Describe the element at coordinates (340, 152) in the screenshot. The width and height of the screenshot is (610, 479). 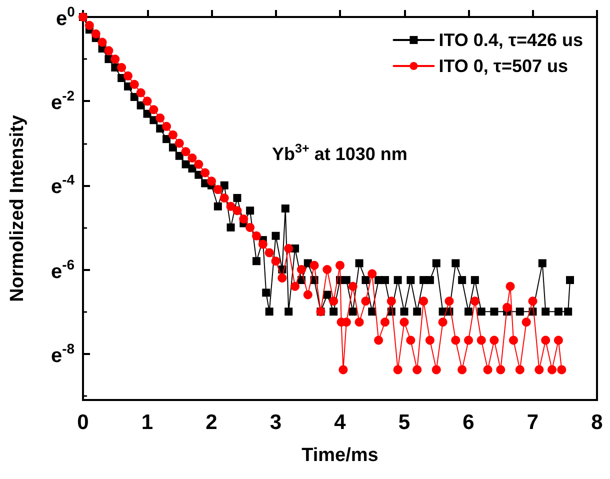
I see `annotation: Yb$^{3+}$ at 1030 nm` at that location.